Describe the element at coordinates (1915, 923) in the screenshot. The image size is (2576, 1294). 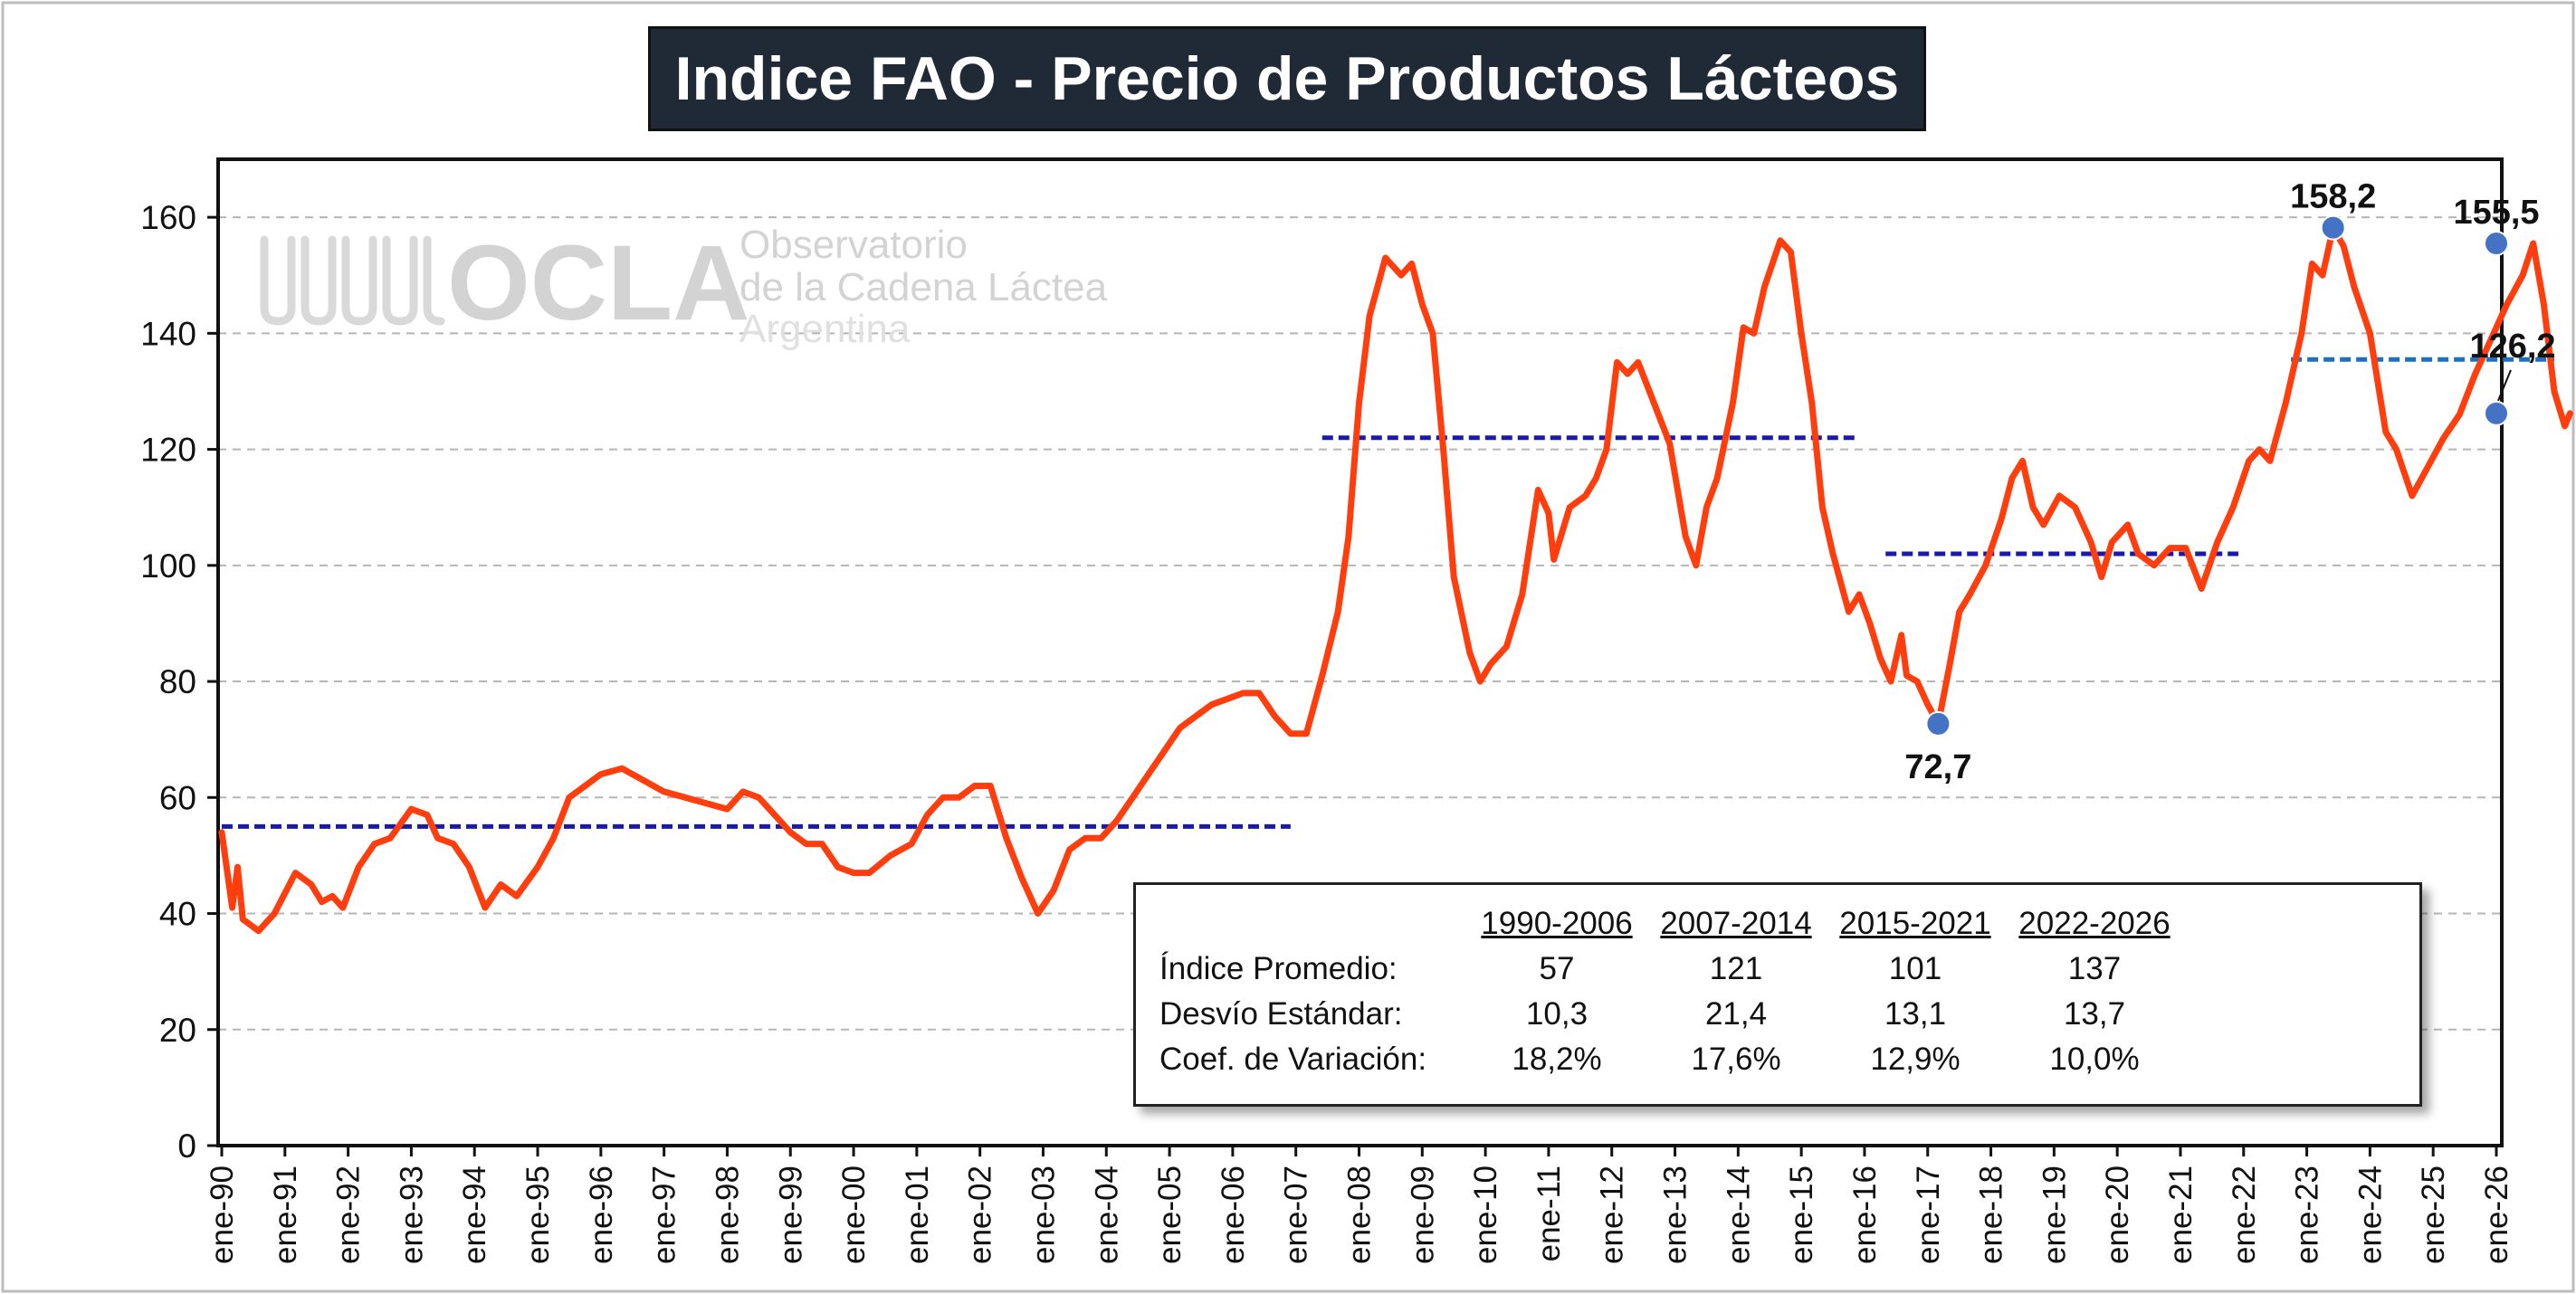
I see `stats-period-header: 2015-2021` at that location.